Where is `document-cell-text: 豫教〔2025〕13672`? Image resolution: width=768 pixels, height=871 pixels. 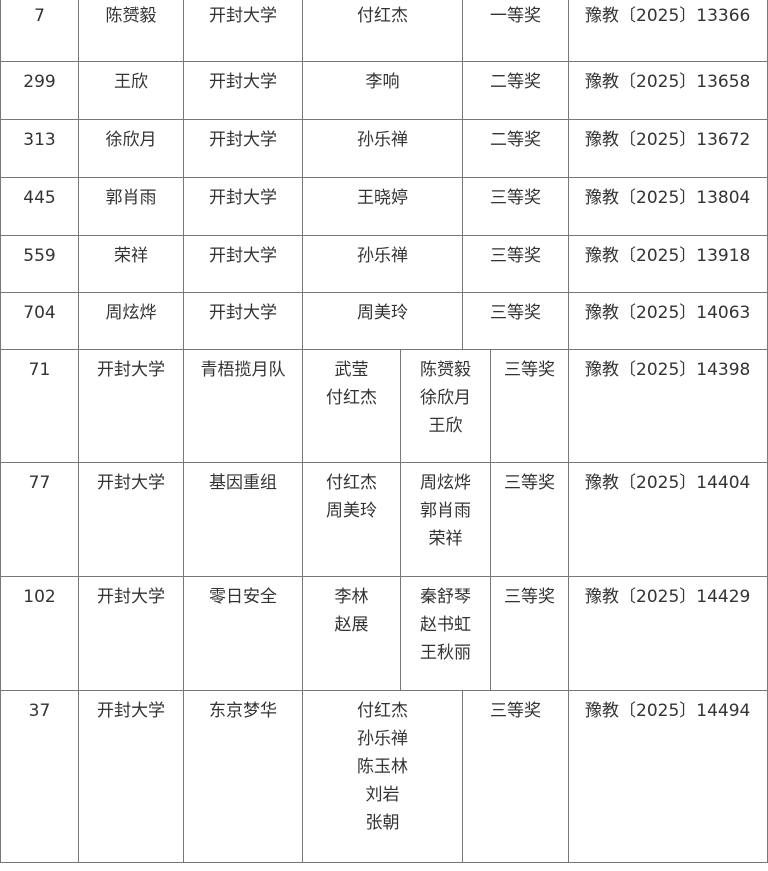 document-cell-text: 豫教〔2025〕13672 is located at coordinates (668, 140).